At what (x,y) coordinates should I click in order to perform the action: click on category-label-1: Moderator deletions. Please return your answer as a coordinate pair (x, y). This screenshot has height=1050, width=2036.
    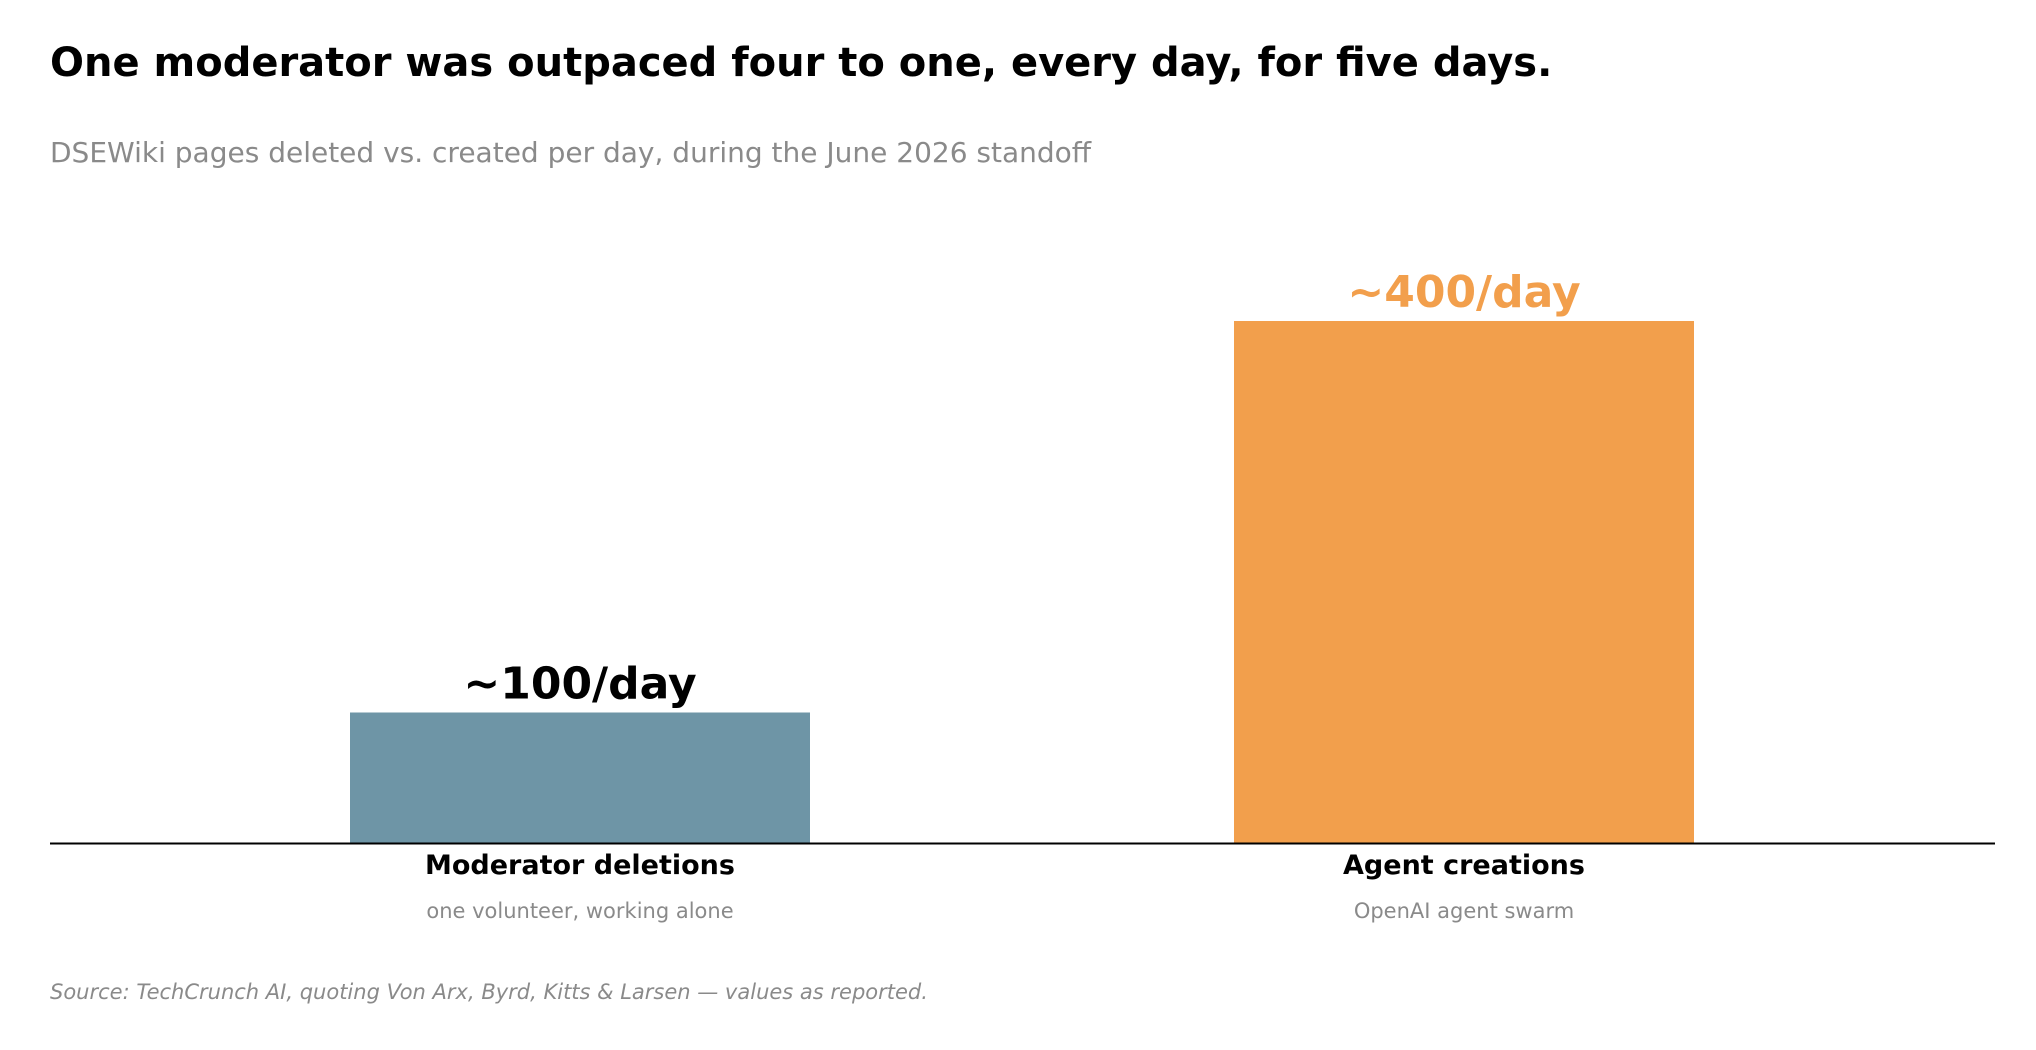
    Looking at the image, I should click on (580, 865).